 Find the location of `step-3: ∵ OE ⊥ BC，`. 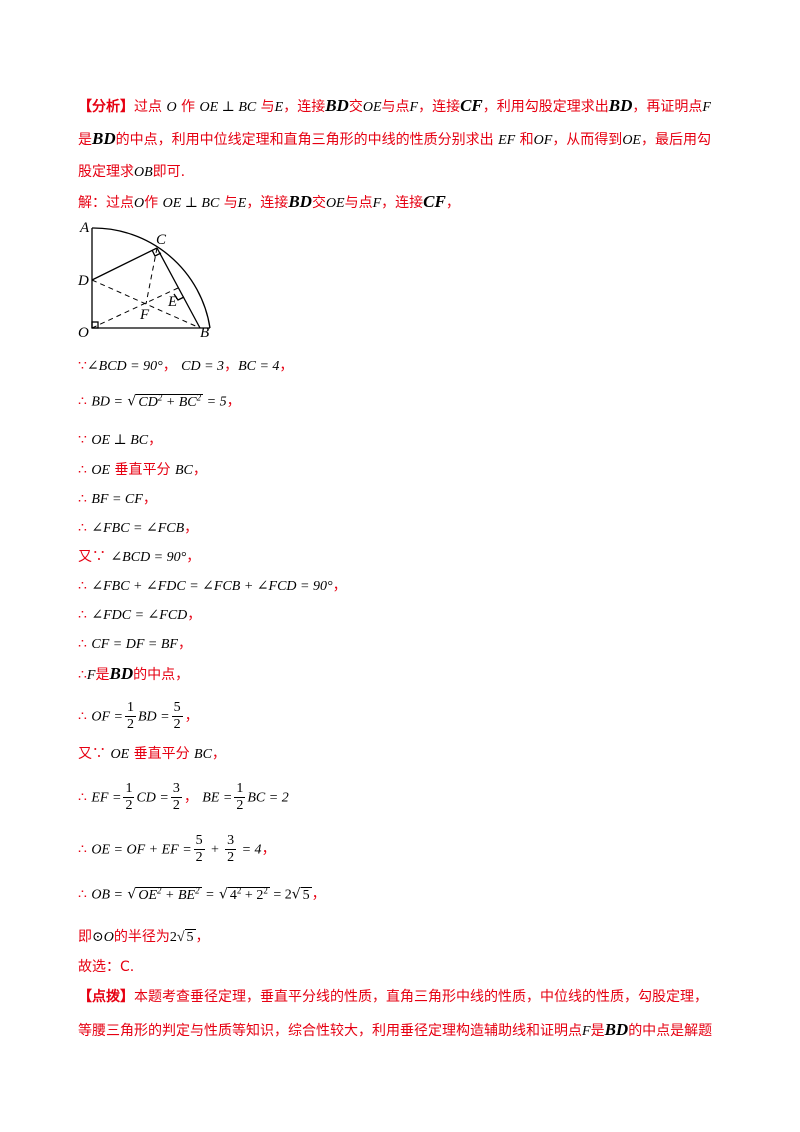

step-3: ∵ OE ⊥ BC， is located at coordinates (120, 440).